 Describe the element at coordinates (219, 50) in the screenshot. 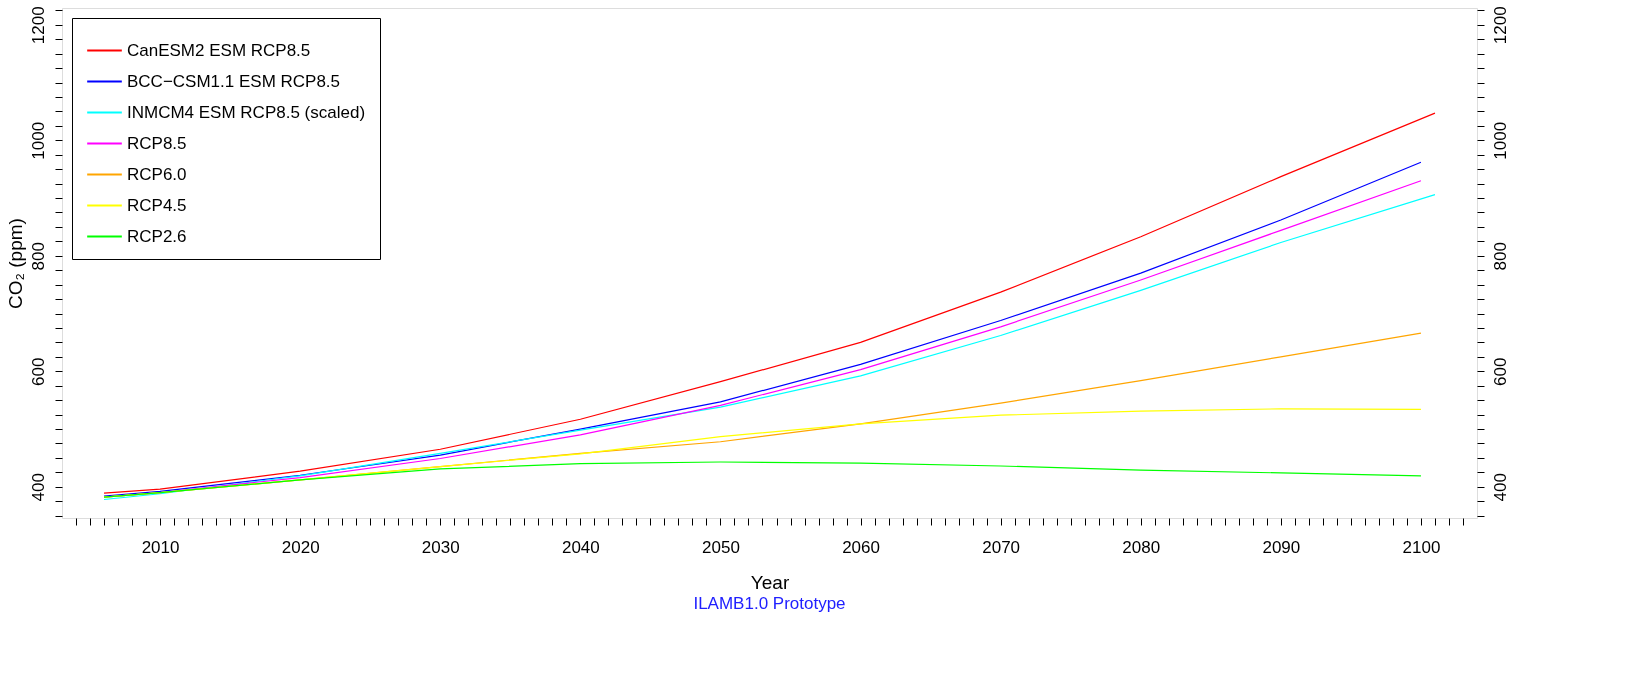

I see `legend-label: CanESM2 ESM RCP8.5` at that location.